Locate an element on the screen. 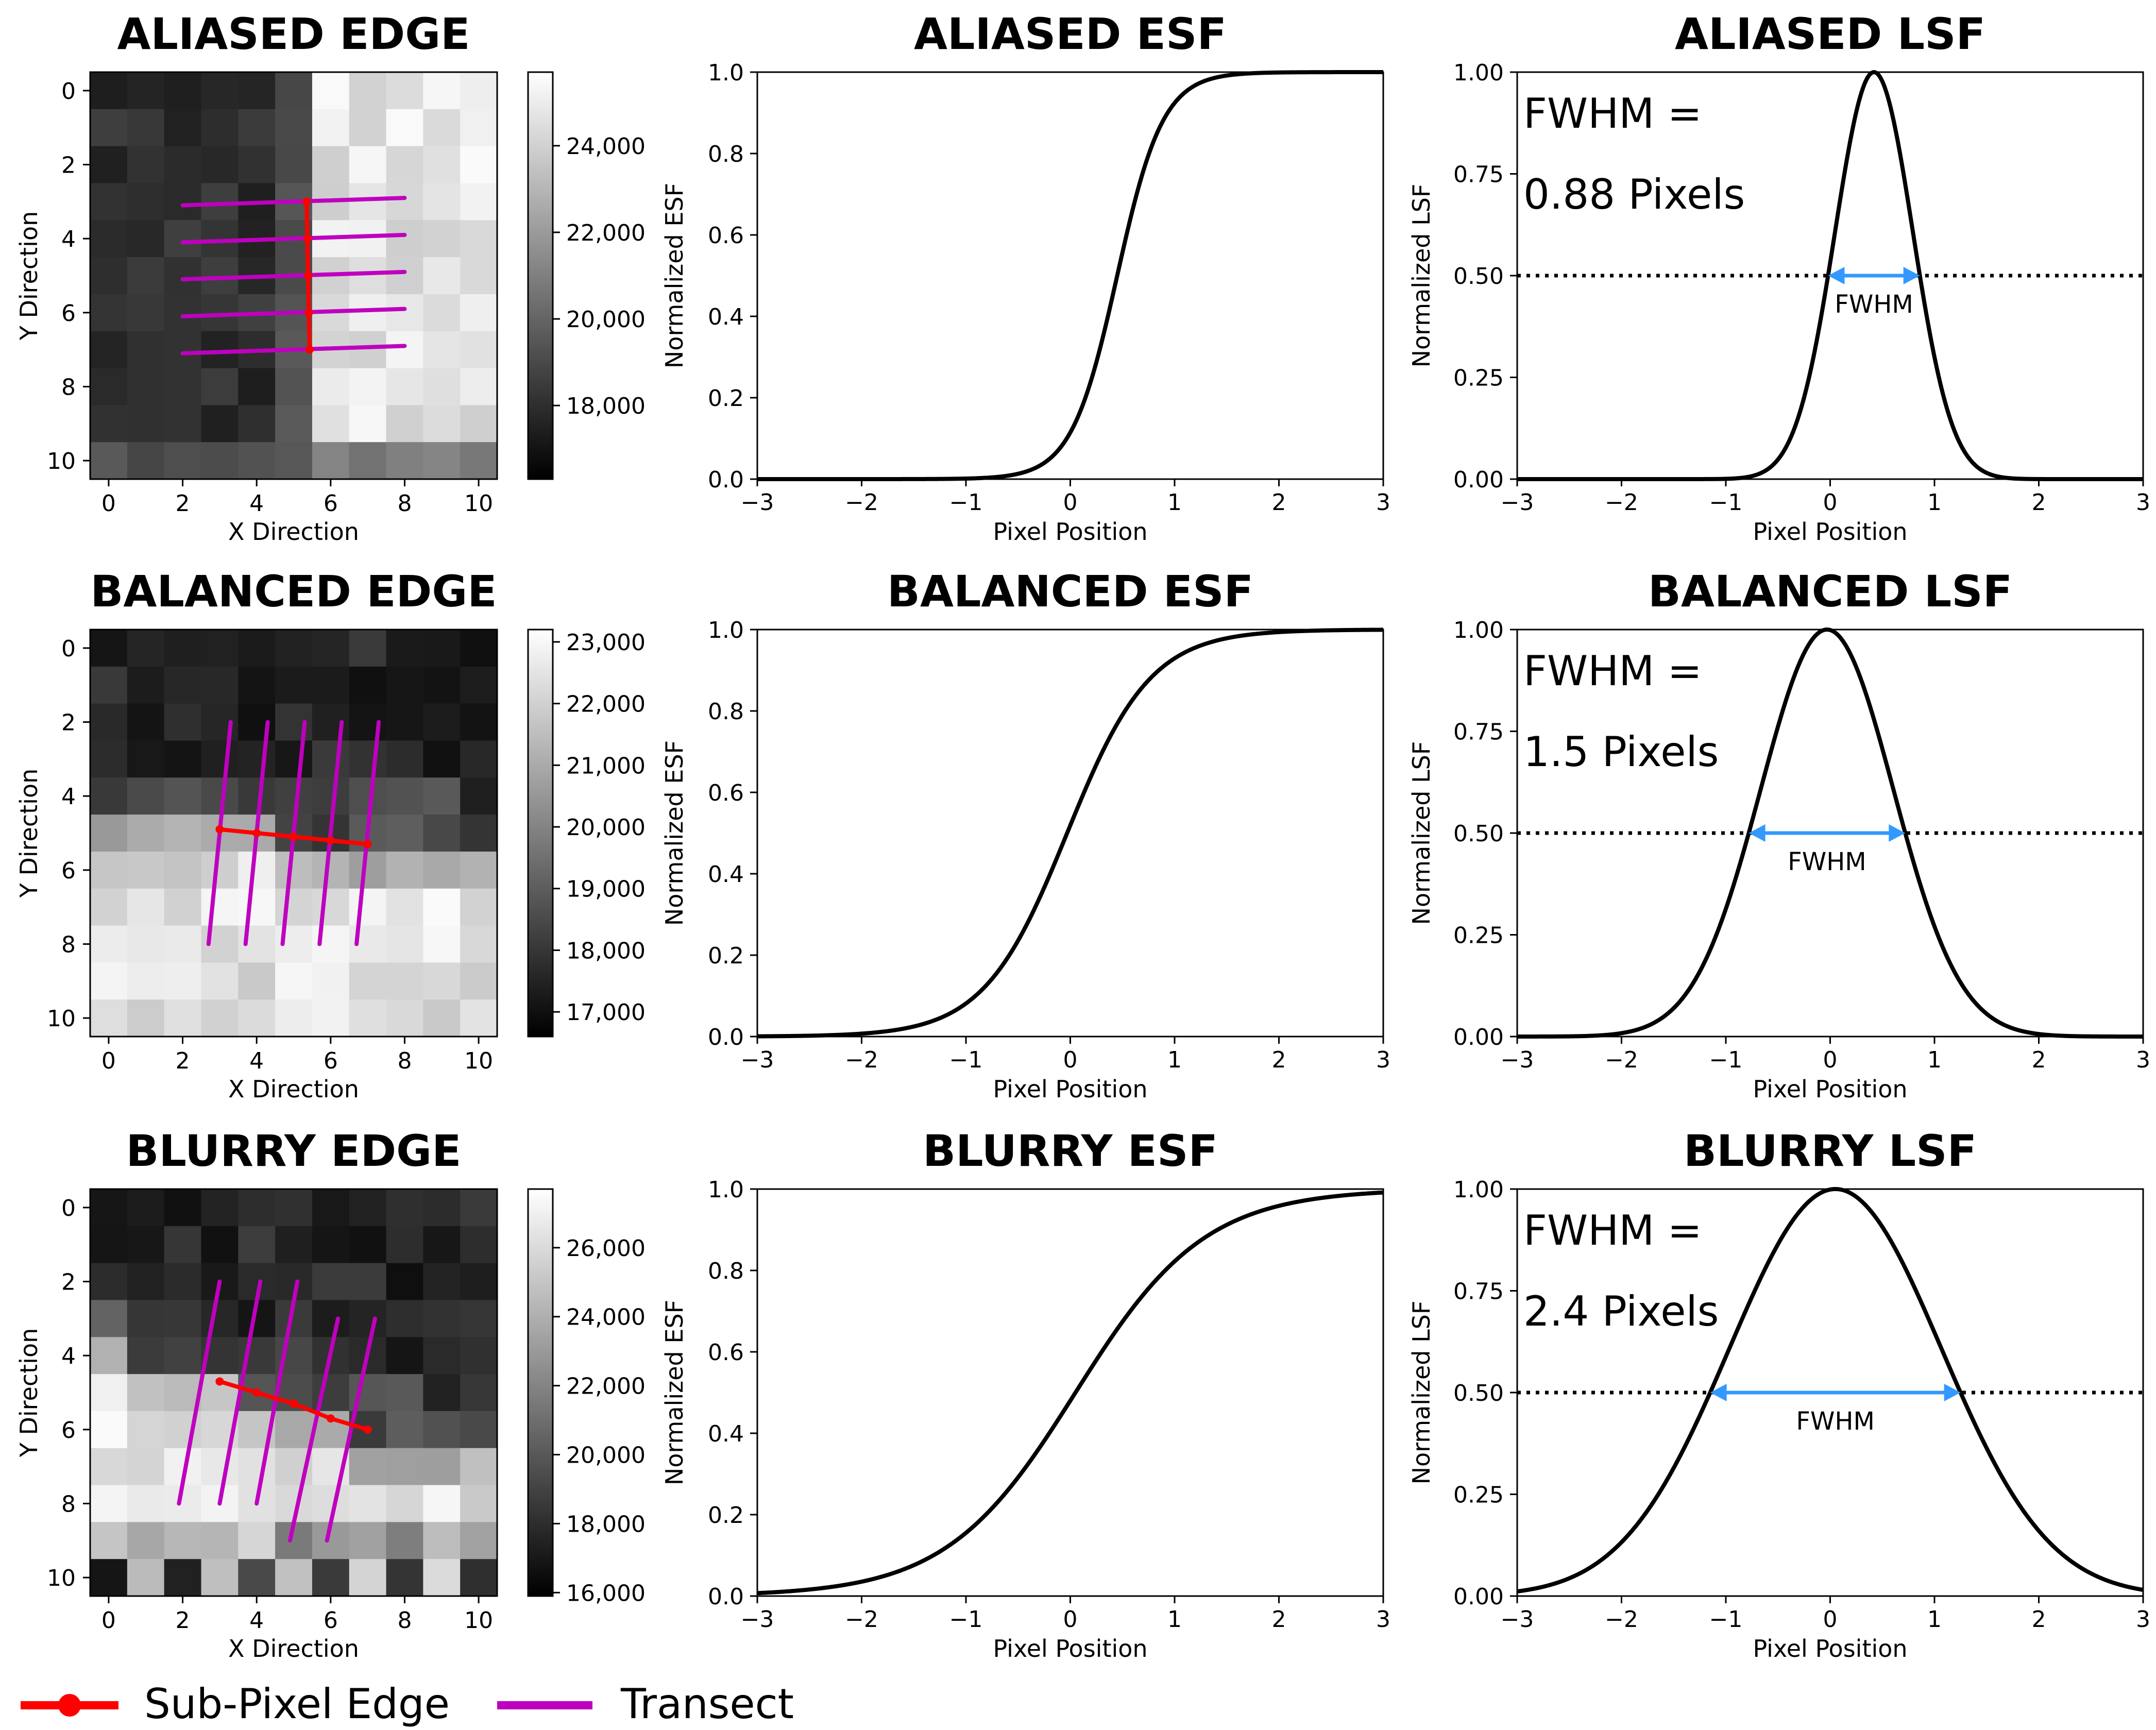 This screenshot has height=1730, width=2156. colorbar-tick-label: 22,000 is located at coordinates (606, 1386).